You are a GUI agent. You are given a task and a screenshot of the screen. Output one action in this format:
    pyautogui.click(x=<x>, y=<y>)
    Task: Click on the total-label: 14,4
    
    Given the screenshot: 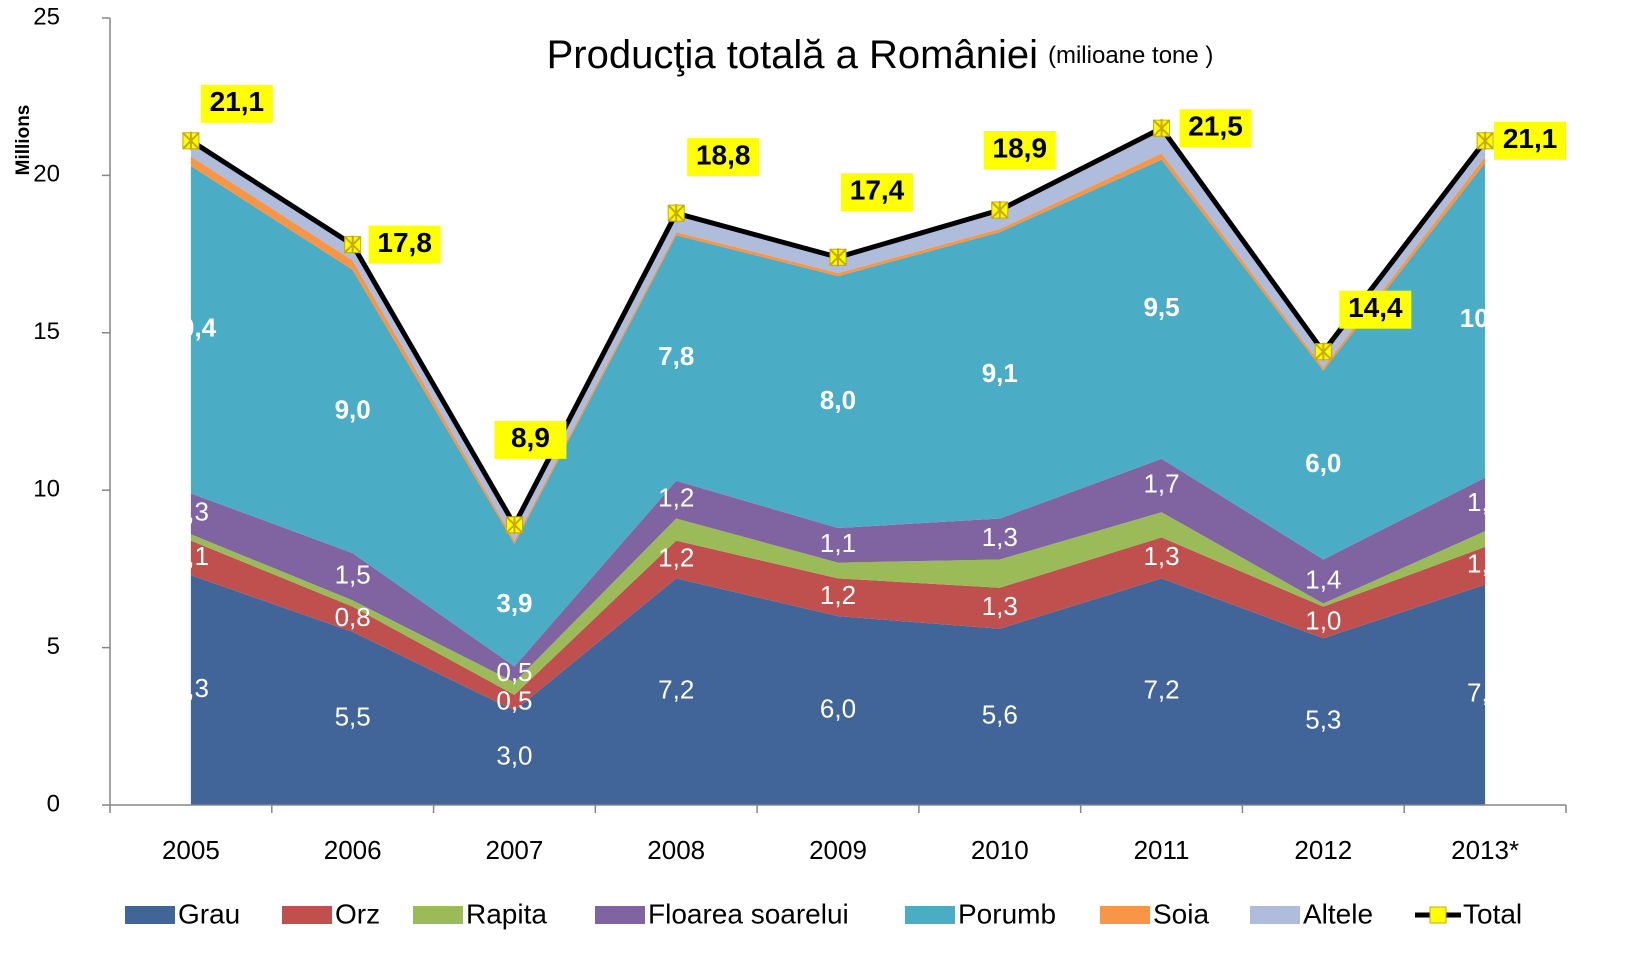 What is the action you would take?
    pyautogui.click(x=1375, y=307)
    